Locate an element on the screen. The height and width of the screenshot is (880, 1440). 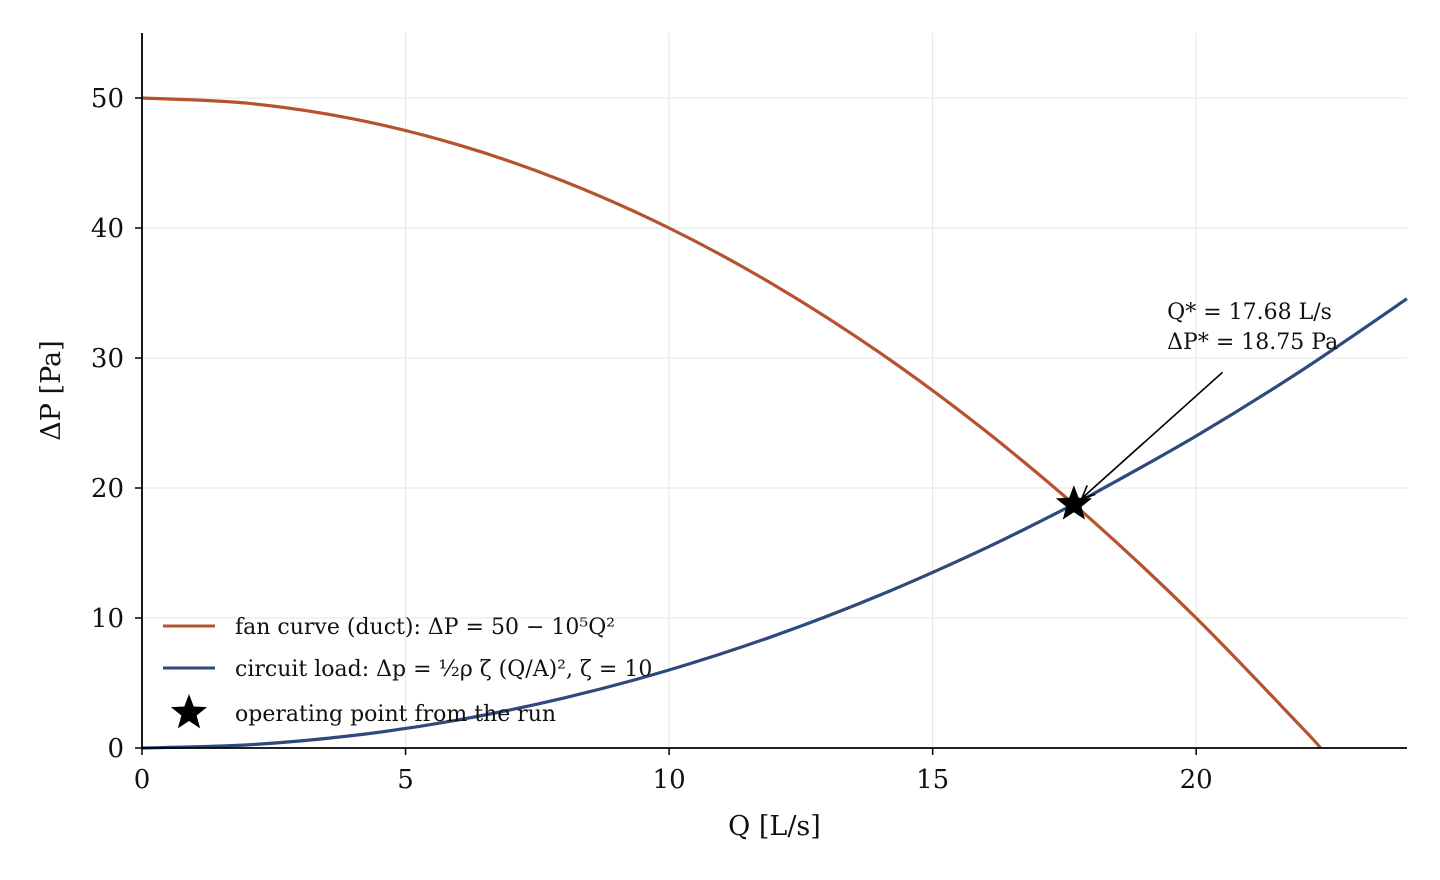
operating-point-annotation: Q* = 17.68 L/s ΔP* = 18.75 Pa is located at coordinates (1209, 400).